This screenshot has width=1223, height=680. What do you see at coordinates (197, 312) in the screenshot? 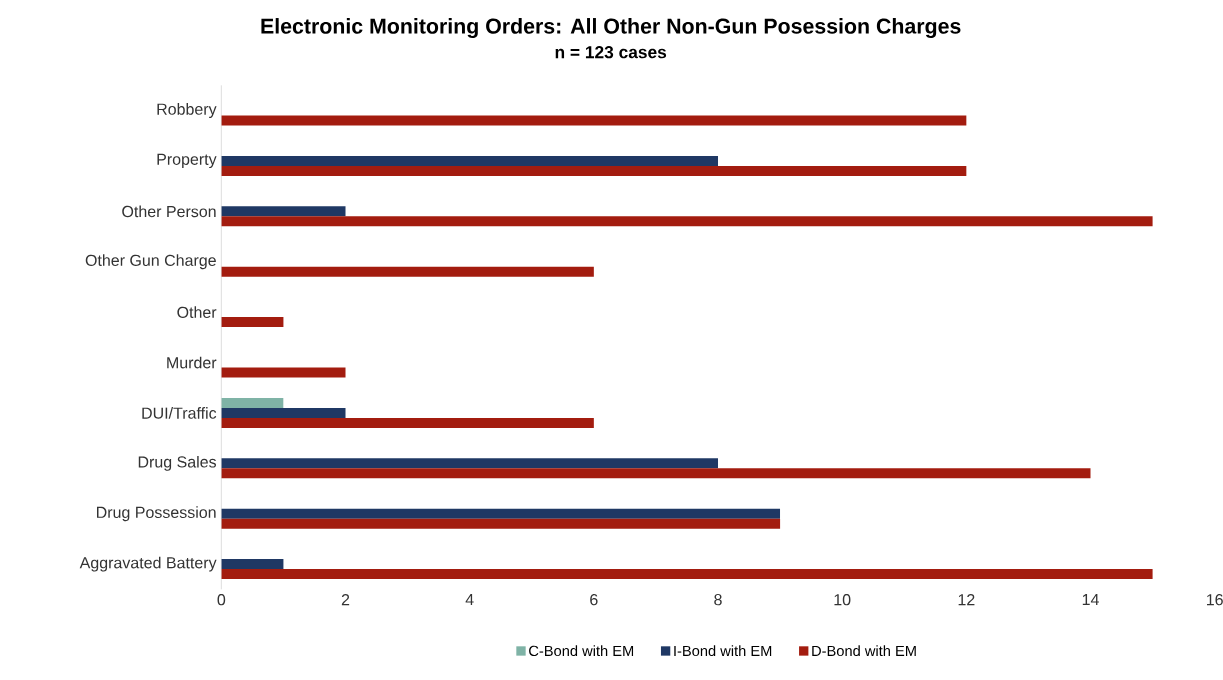
I see `y-tick-label: Other` at bounding box center [197, 312].